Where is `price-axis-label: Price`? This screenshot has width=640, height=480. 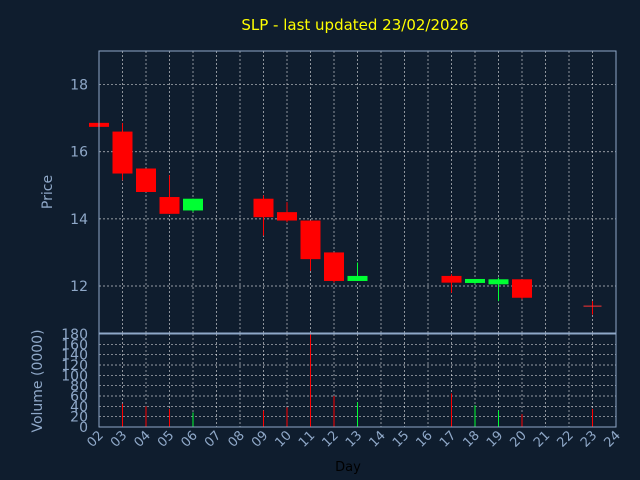 price-axis-label: Price is located at coordinates (48, 192).